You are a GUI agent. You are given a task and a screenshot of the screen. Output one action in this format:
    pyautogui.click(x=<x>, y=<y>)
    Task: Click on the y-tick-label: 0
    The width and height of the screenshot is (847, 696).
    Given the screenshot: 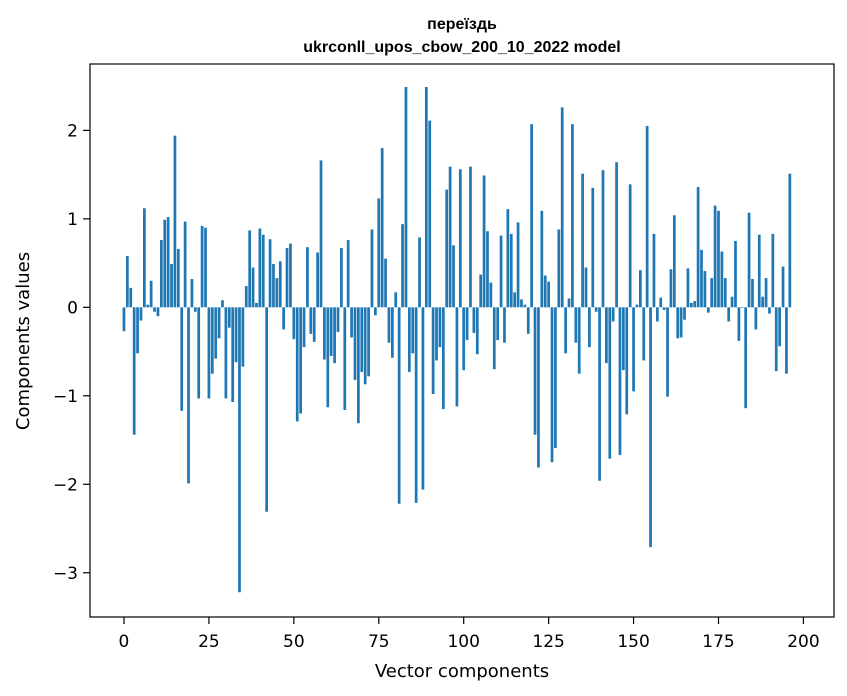 What is the action you would take?
    pyautogui.click(x=72, y=308)
    